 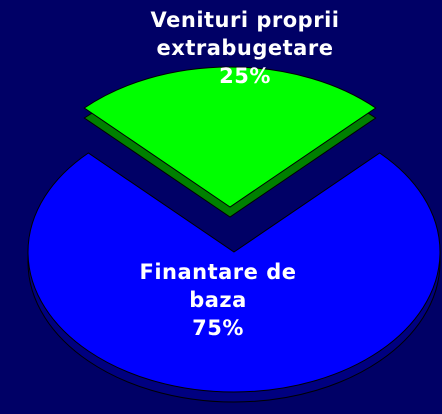 I want to click on slice-label: Finantare de baza 75%, so click(x=218, y=300).